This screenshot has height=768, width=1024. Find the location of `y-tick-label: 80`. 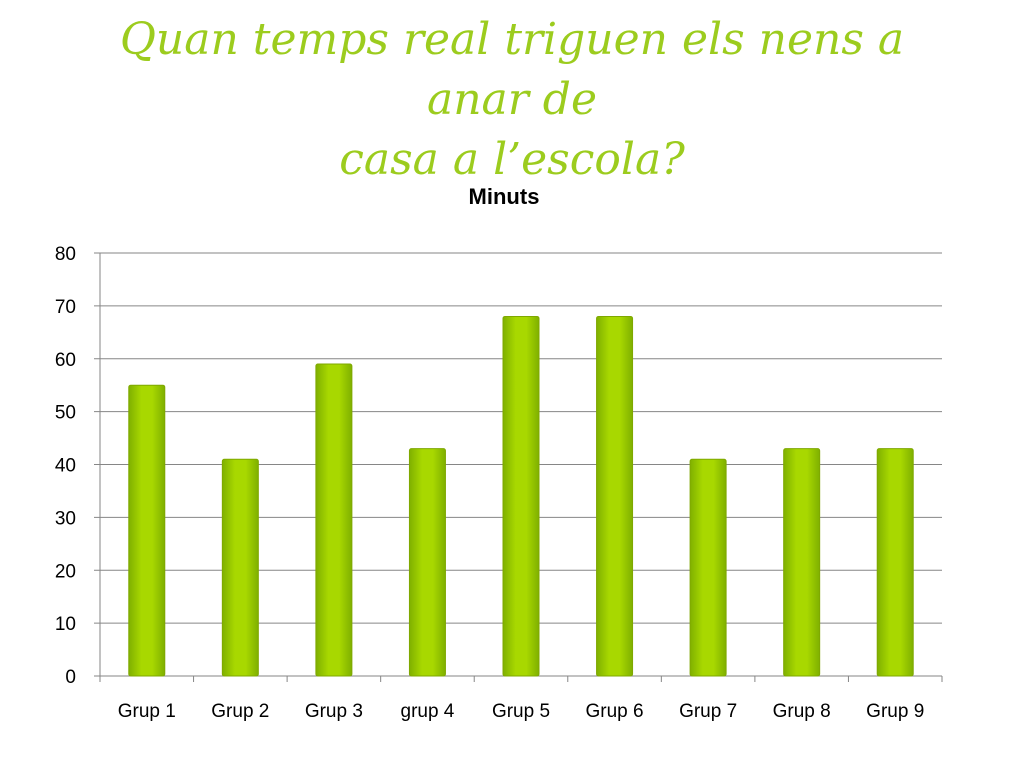

y-tick-label: 80 is located at coordinates (65, 254).